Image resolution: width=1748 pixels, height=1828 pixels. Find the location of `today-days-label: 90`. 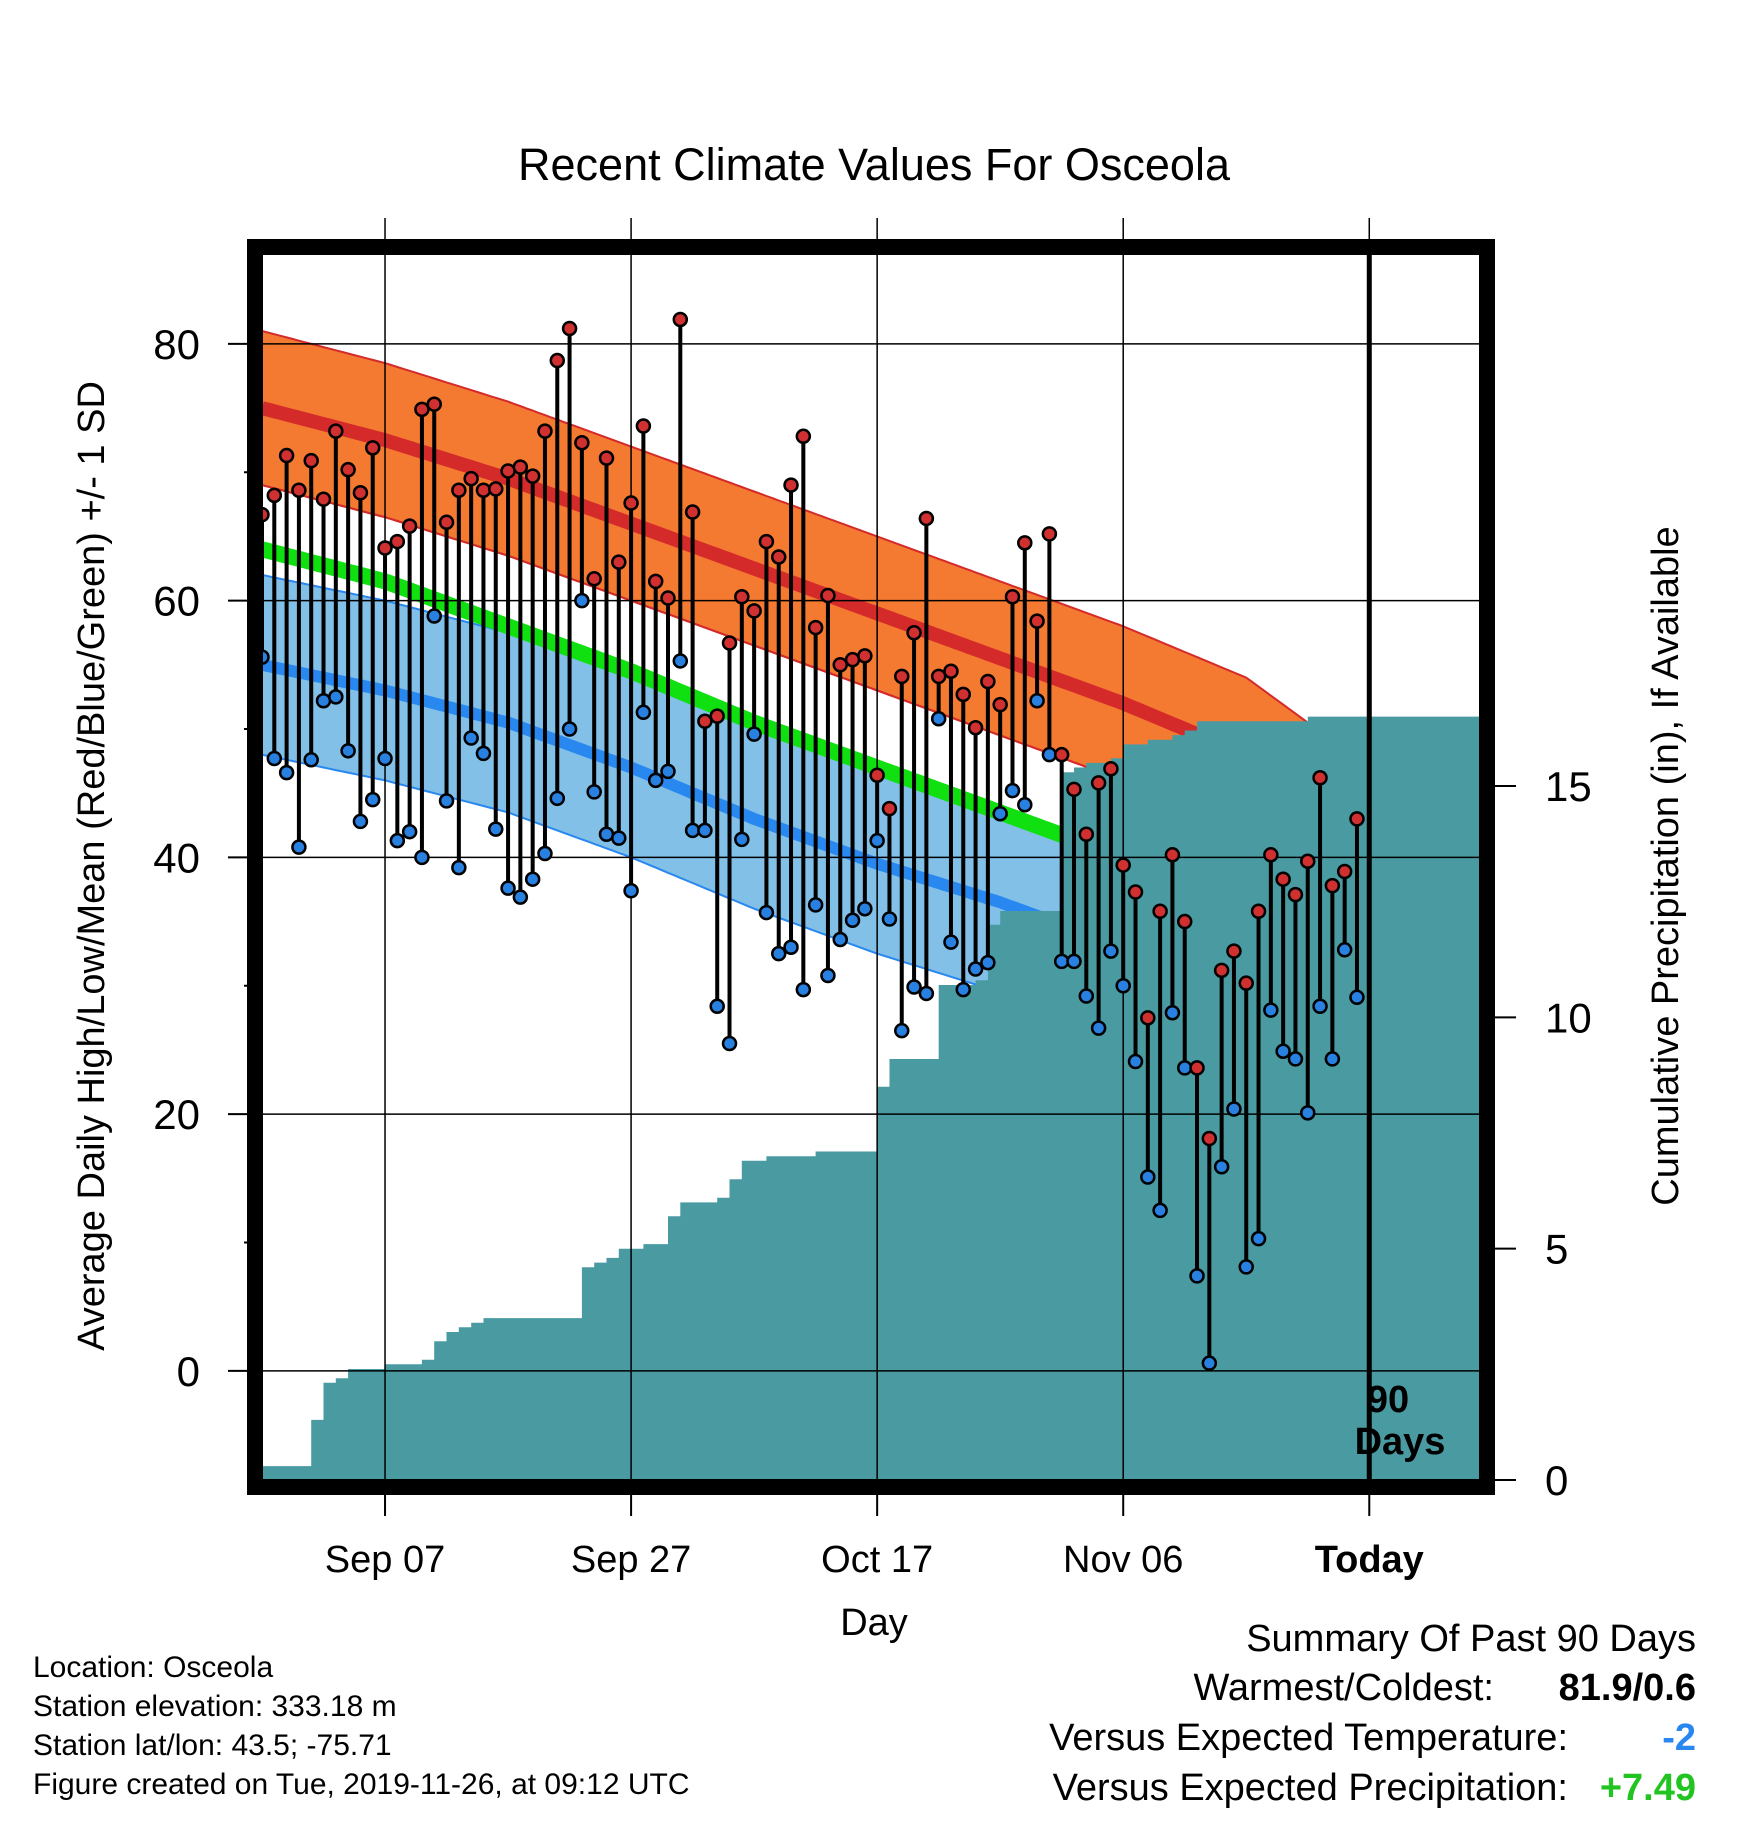

today-days-label: 90 is located at coordinates (1388, 1400).